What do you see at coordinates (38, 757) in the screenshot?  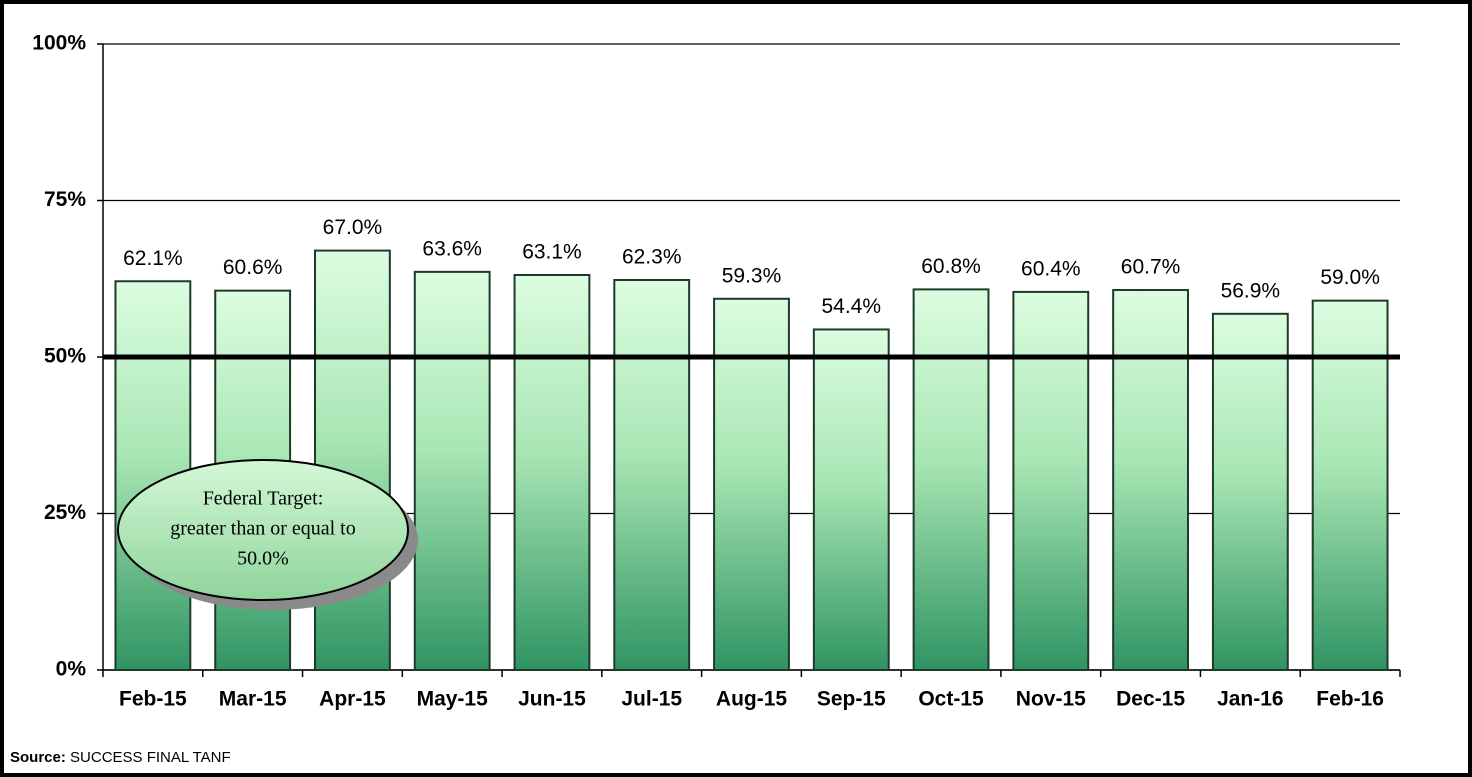 I see `source-label: Source:` at bounding box center [38, 757].